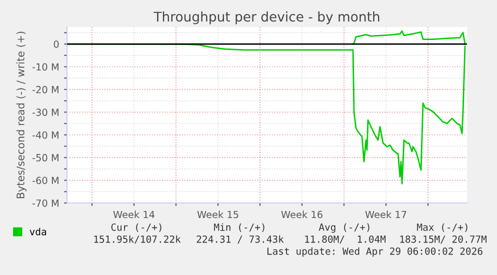 The width and height of the screenshot is (497, 275). Describe the element at coordinates (443, 239) in the screenshot. I see `text: 183.15M/ 20.77M` at that location.